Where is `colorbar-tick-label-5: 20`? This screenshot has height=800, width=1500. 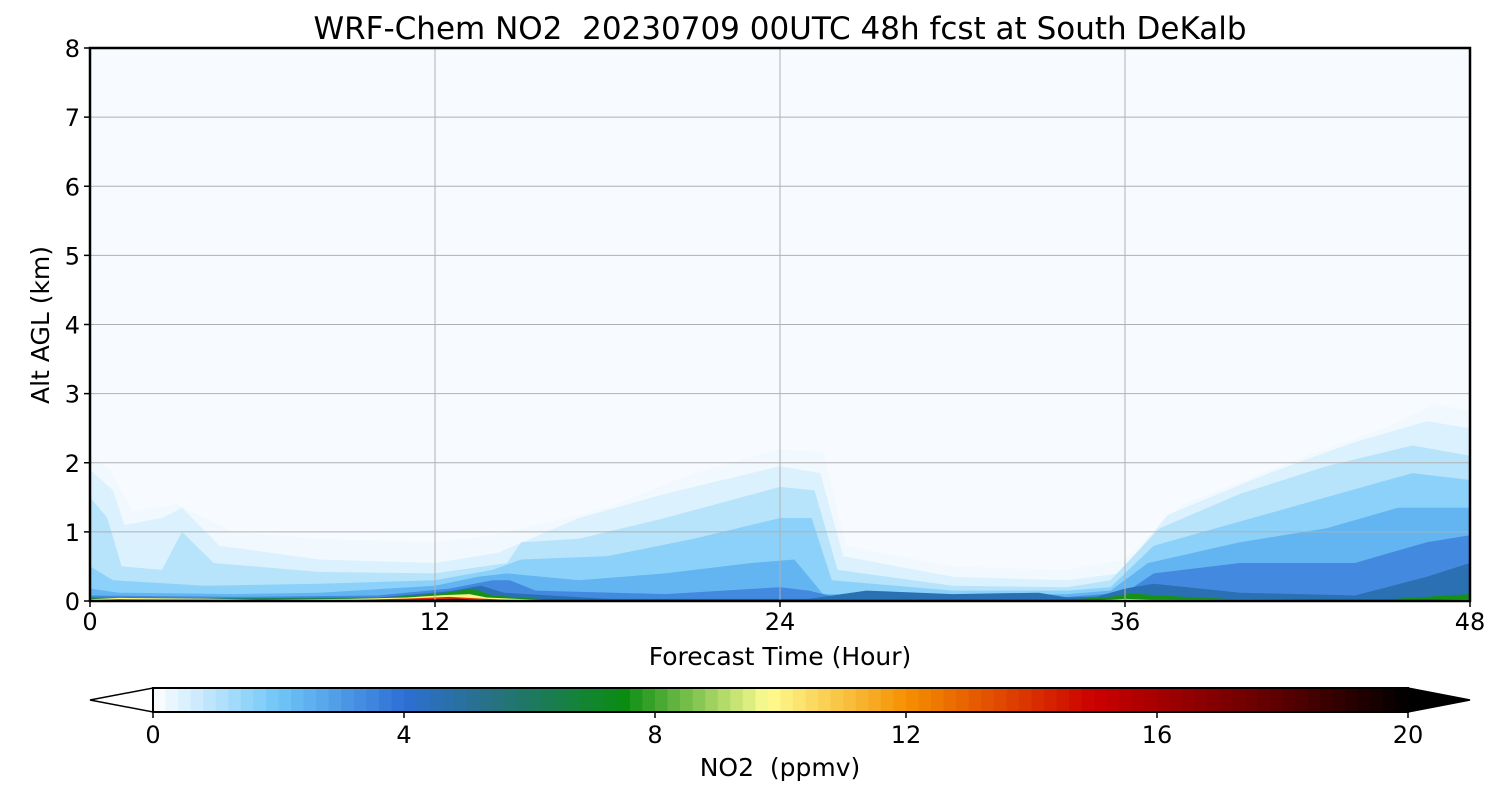 colorbar-tick-label-5: 20 is located at coordinates (1408, 735).